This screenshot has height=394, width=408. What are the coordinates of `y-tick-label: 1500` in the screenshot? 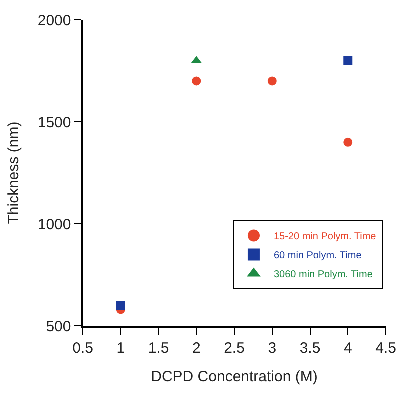 It's located at (55, 123).